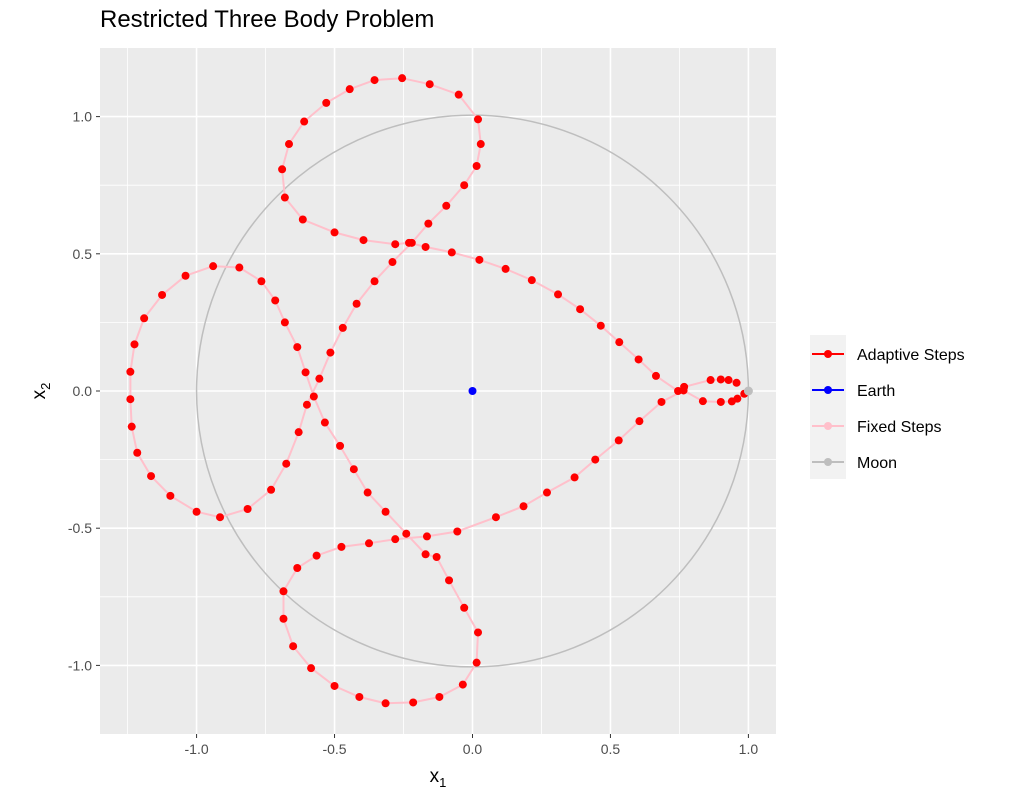 The width and height of the screenshot is (1024, 800). Describe the element at coordinates (887, 407) in the screenshot. I see `legend: Adaptive Steps Earth Fixed Steps Moon` at that location.